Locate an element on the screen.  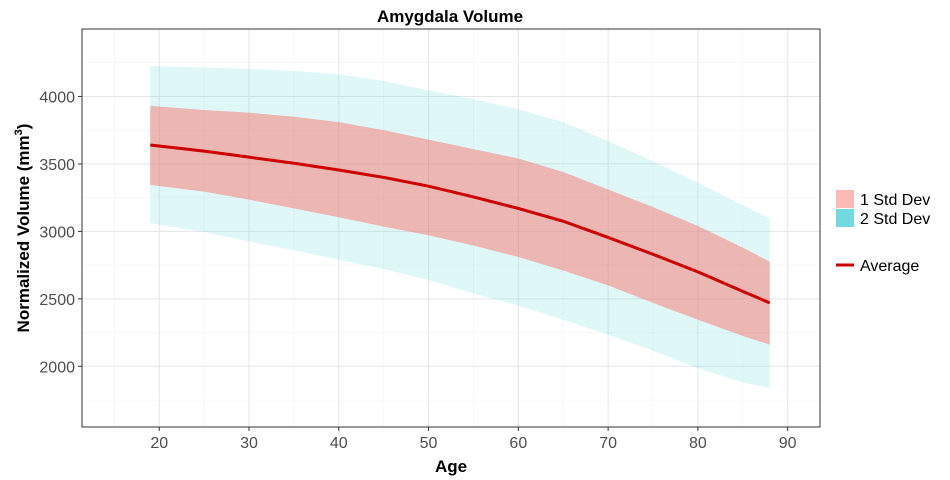
y-axis-ticks: 2000 2500 3000 3500 4000 is located at coordinates (60, 232).